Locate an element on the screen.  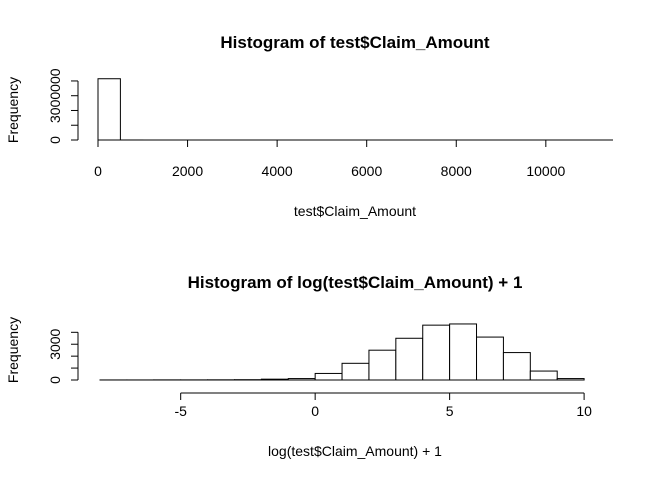
x-tick-label: 10000 is located at coordinates (545, 171).